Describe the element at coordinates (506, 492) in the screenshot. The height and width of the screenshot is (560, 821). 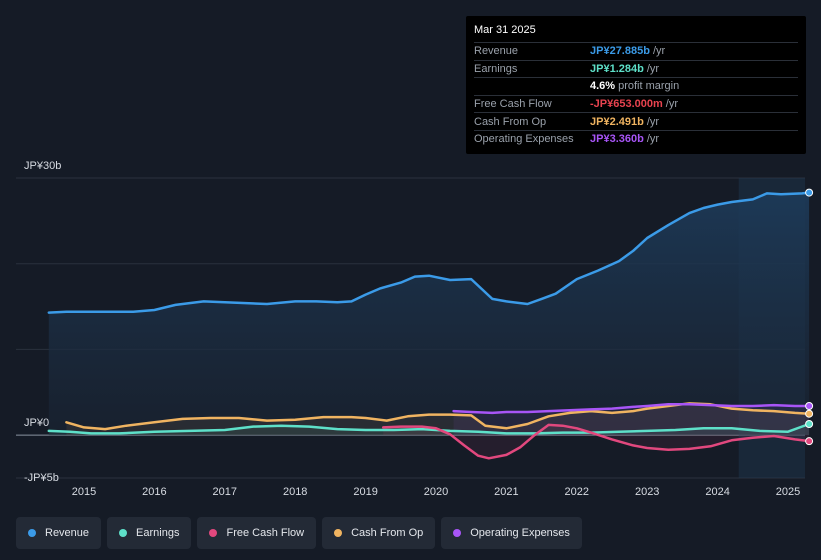
I see `x-tick-label: 2021` at that location.